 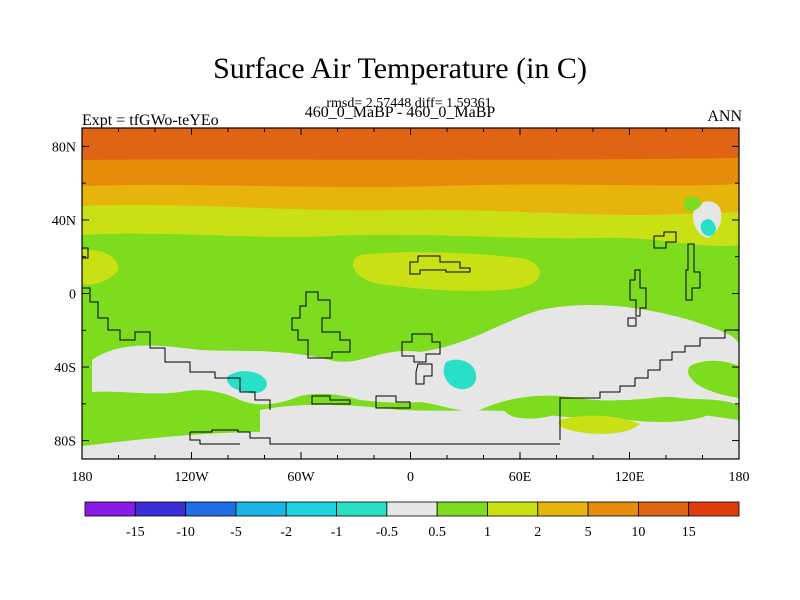 What do you see at coordinates (150, 120) in the screenshot?
I see `experiment-label: Expt = tfGWo-teYEo` at bounding box center [150, 120].